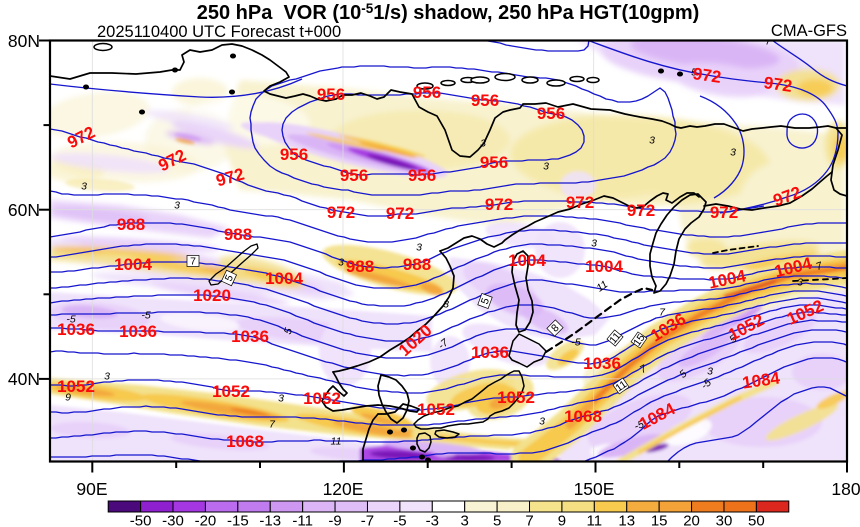  I want to click on svg-text: 180, so click(845, 489).